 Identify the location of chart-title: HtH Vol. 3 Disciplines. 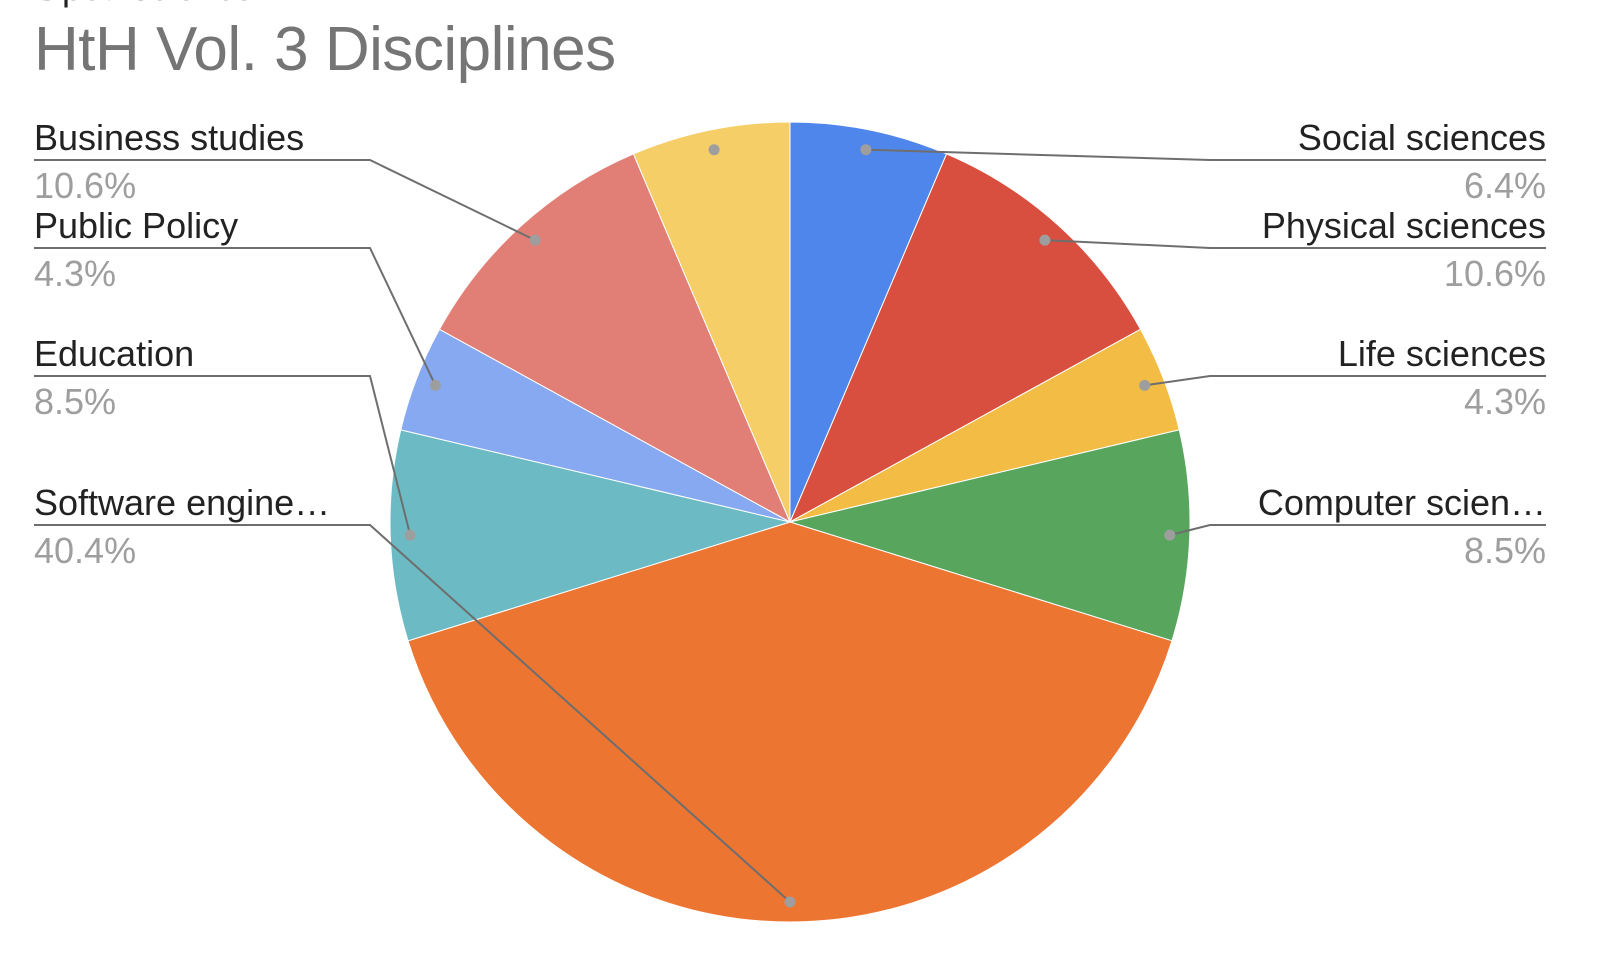
(325, 49).